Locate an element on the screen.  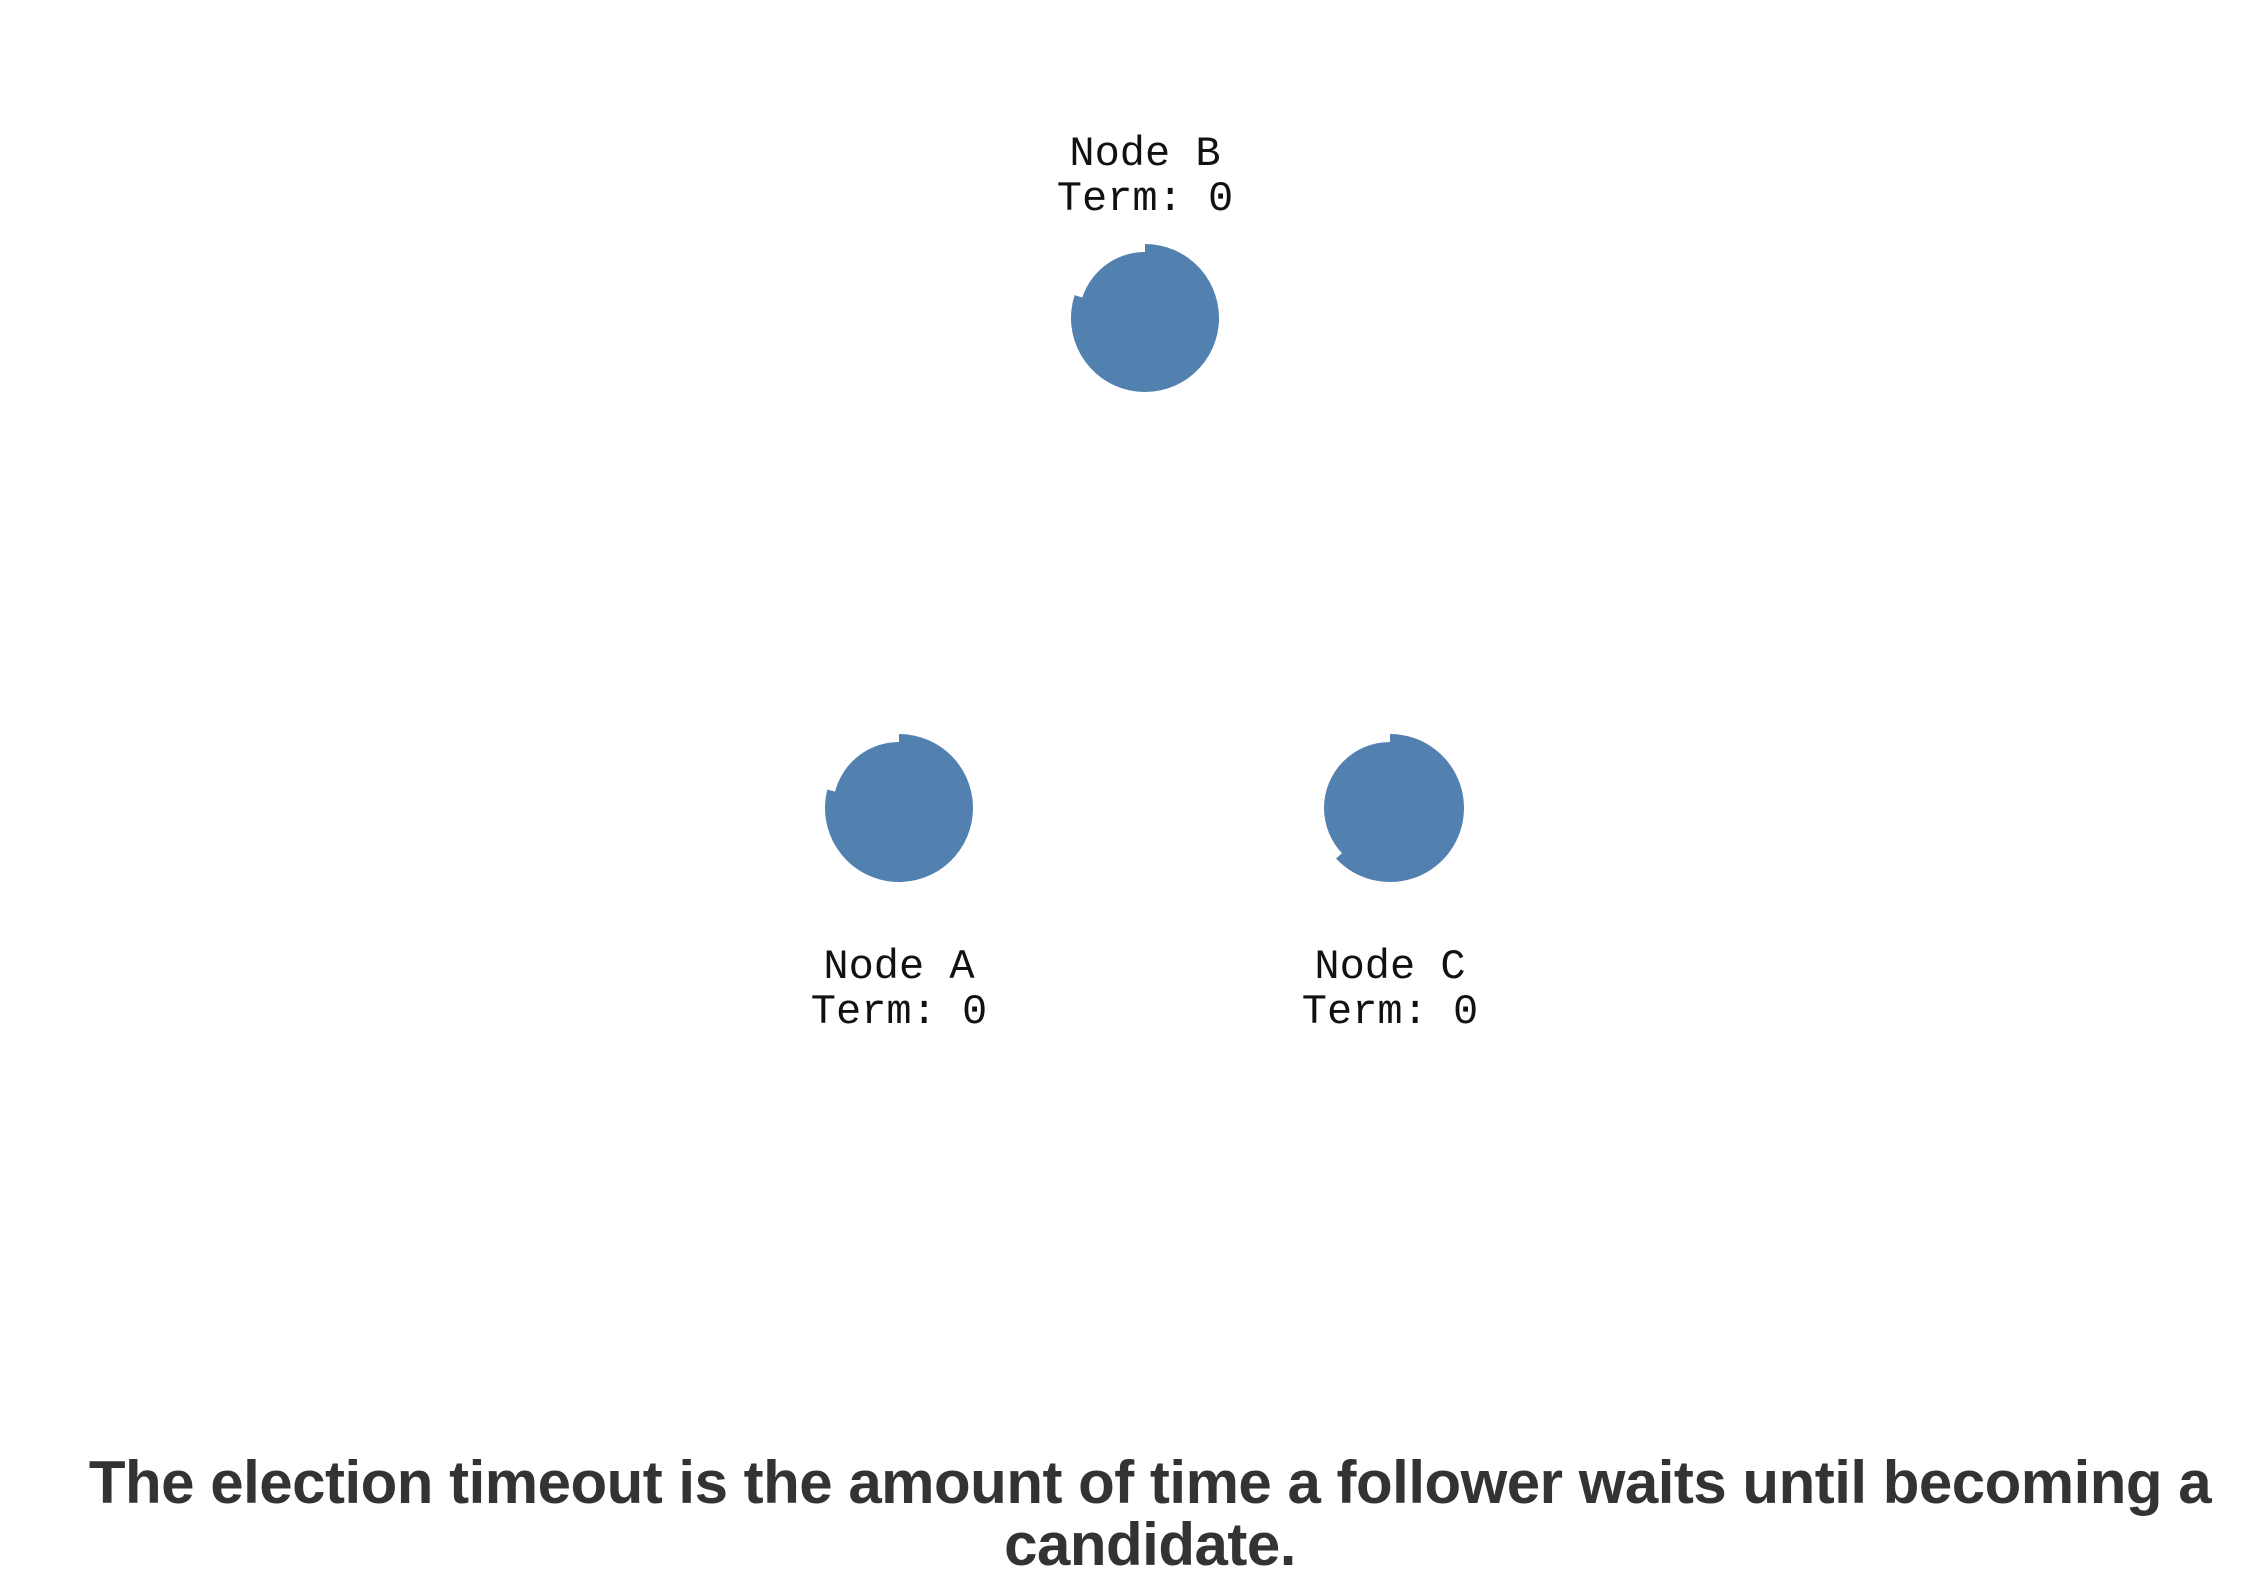
node-c-timeout-ring is located at coordinates (1400, 808).